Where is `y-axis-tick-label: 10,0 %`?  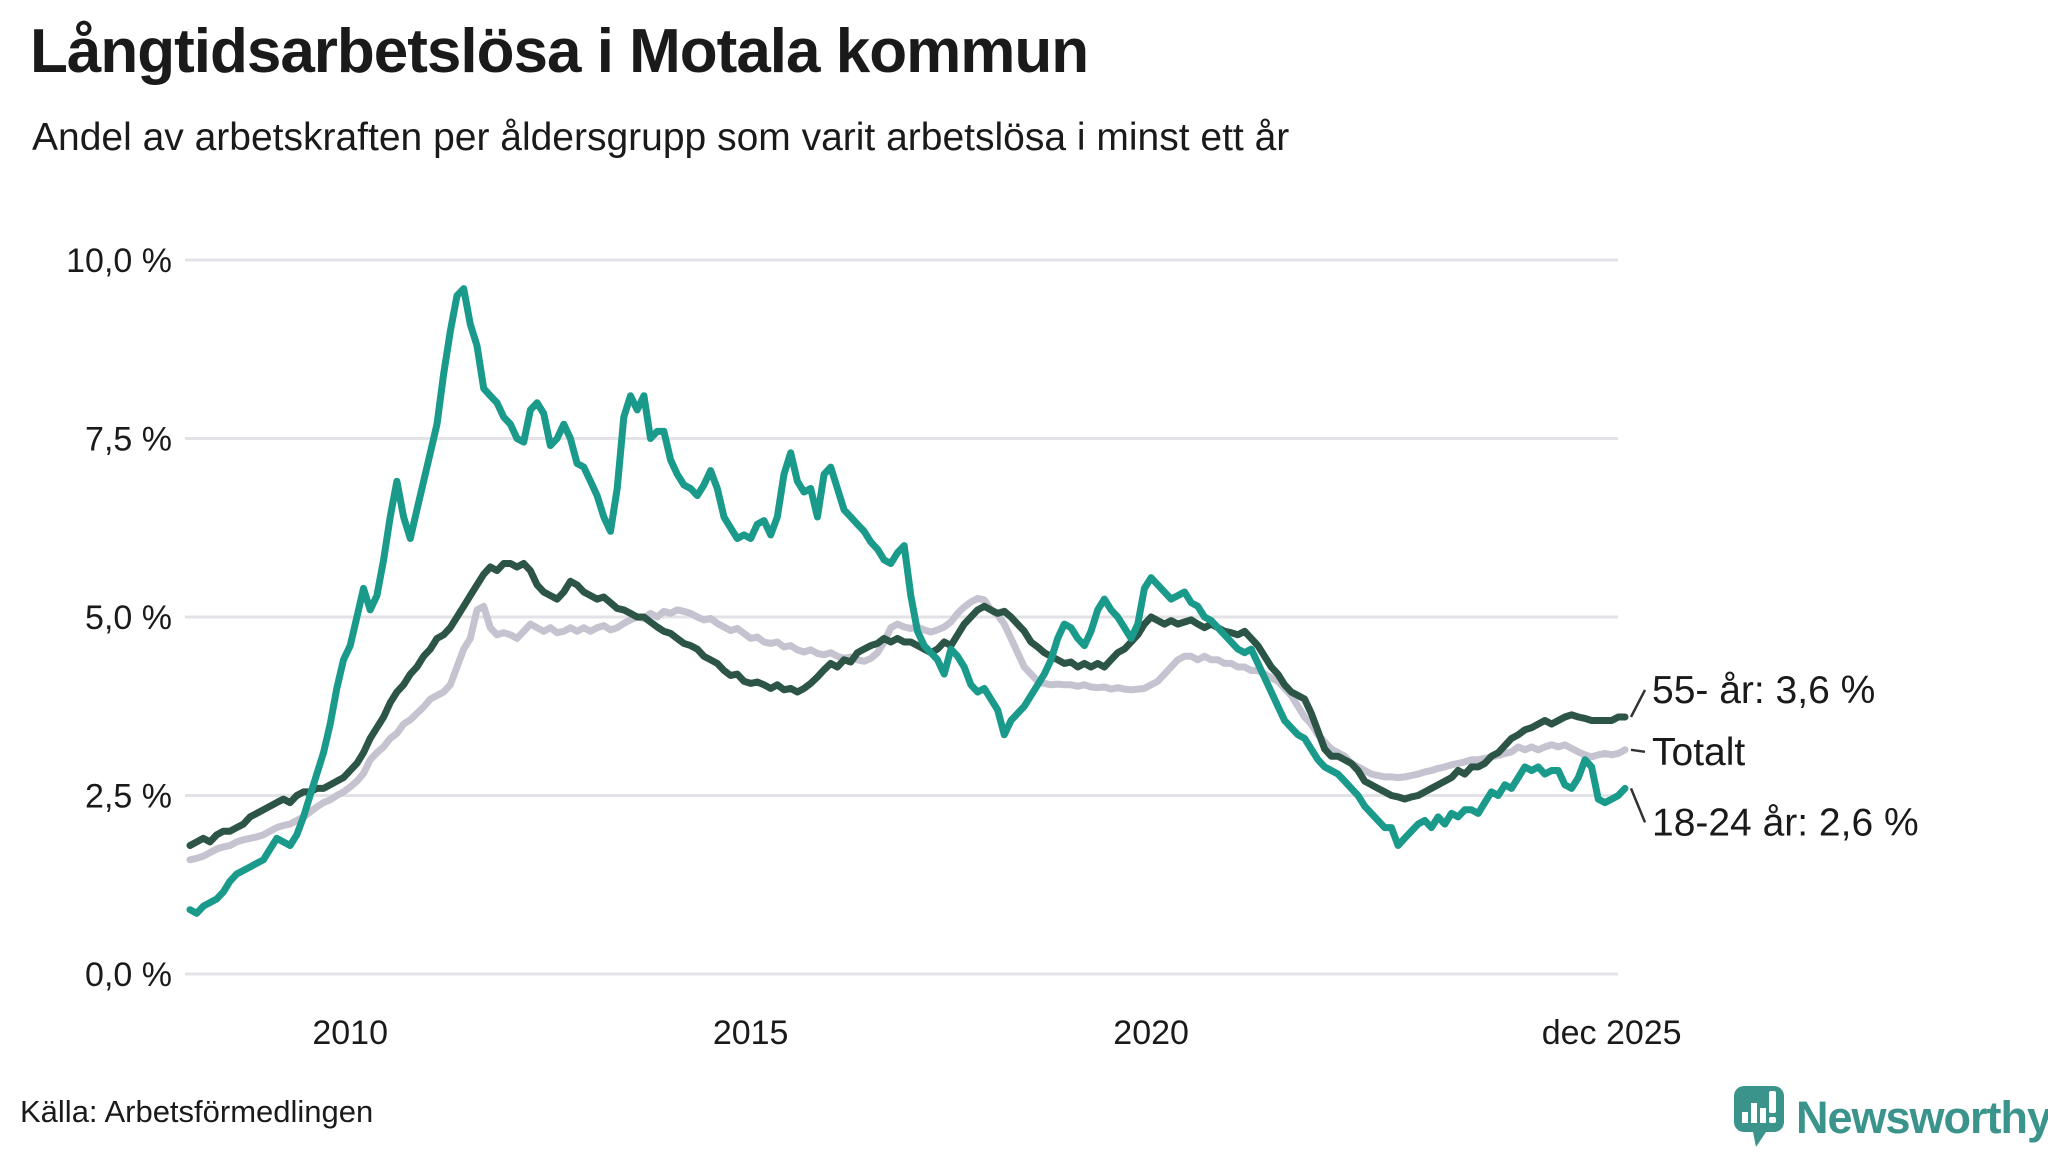
y-axis-tick-label: 10,0 % is located at coordinates (119, 261).